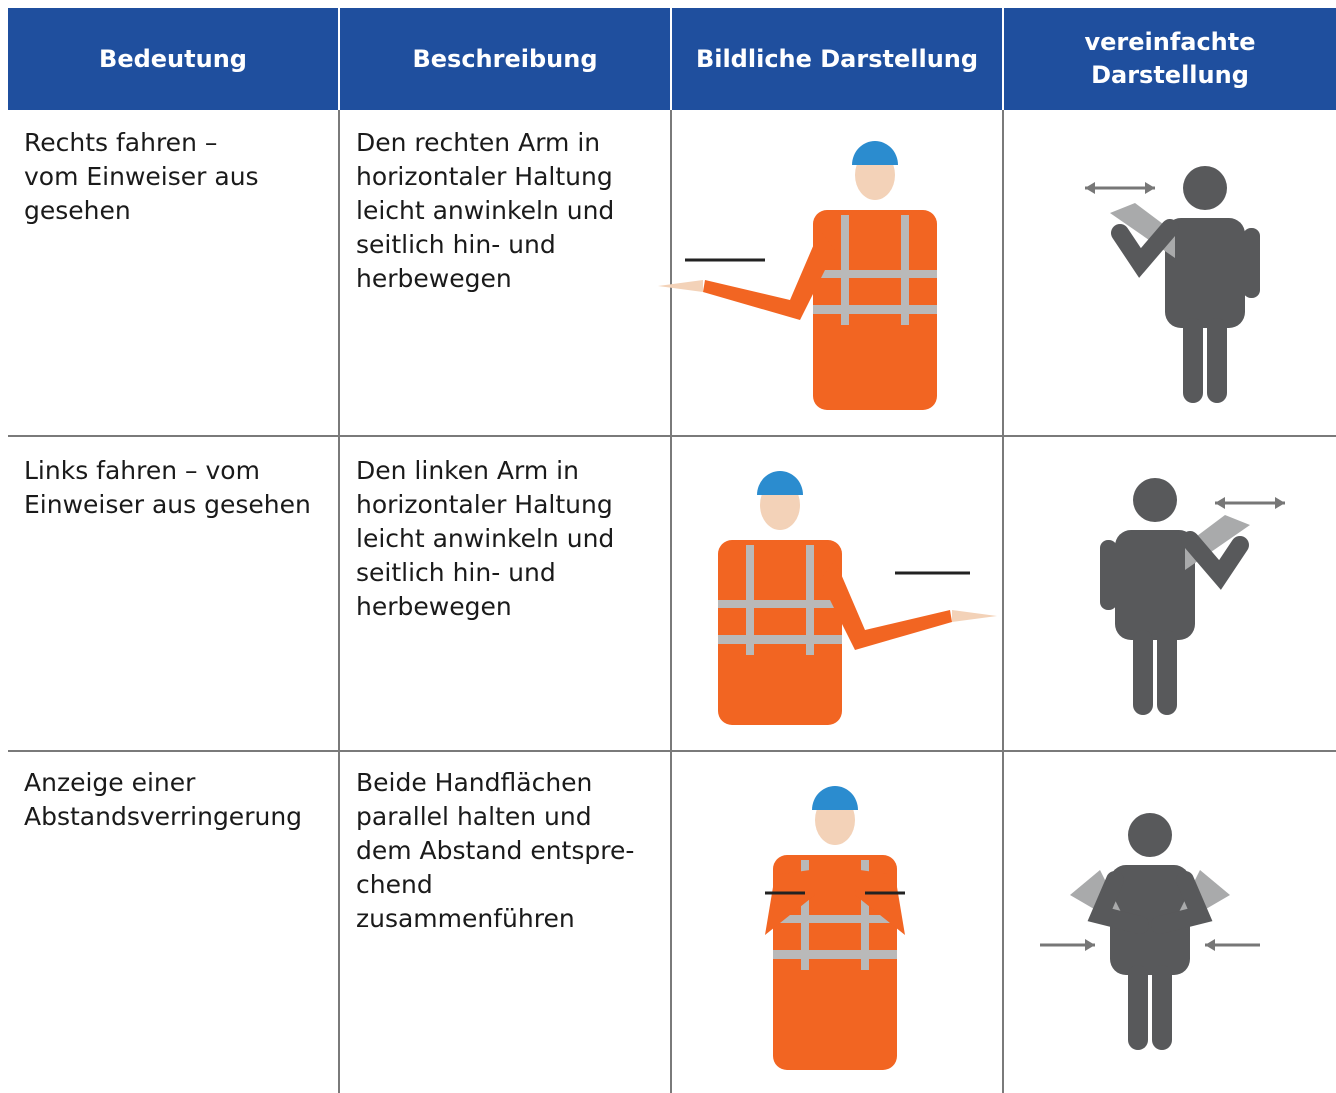 This screenshot has width=1336, height=1093. I want to click on cell: Anzeige einer Abstandsverringerung, so click(163, 800).